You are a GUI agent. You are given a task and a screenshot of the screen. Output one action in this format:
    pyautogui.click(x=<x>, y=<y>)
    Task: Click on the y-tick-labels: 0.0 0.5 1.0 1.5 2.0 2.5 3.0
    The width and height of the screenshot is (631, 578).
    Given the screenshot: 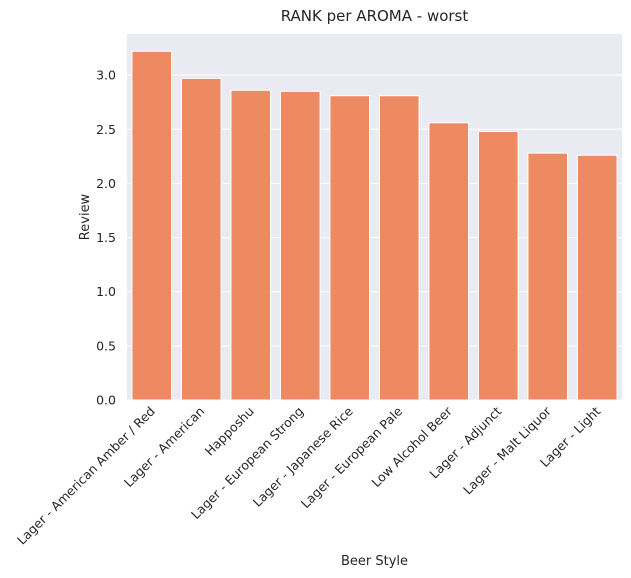 What is the action you would take?
    pyautogui.click(x=106, y=238)
    